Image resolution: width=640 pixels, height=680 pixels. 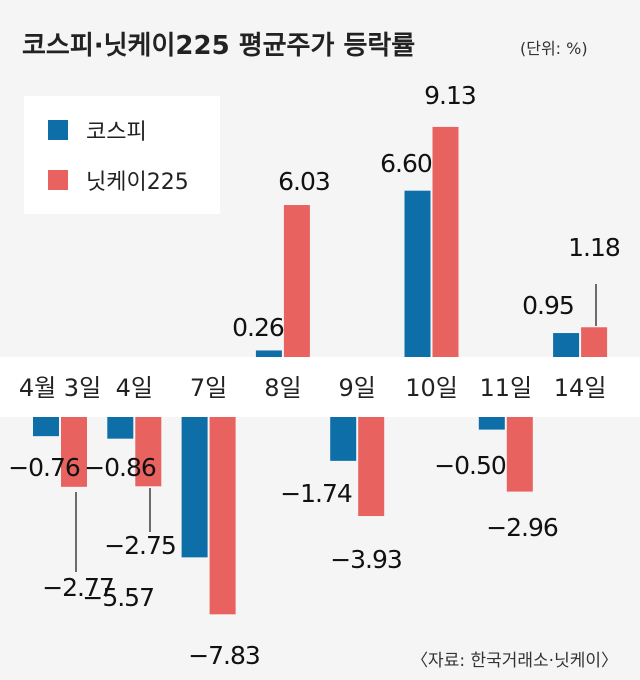 What do you see at coordinates (258, 327) in the screenshot?
I see `value-label-kospi-3: 0.26` at bounding box center [258, 327].